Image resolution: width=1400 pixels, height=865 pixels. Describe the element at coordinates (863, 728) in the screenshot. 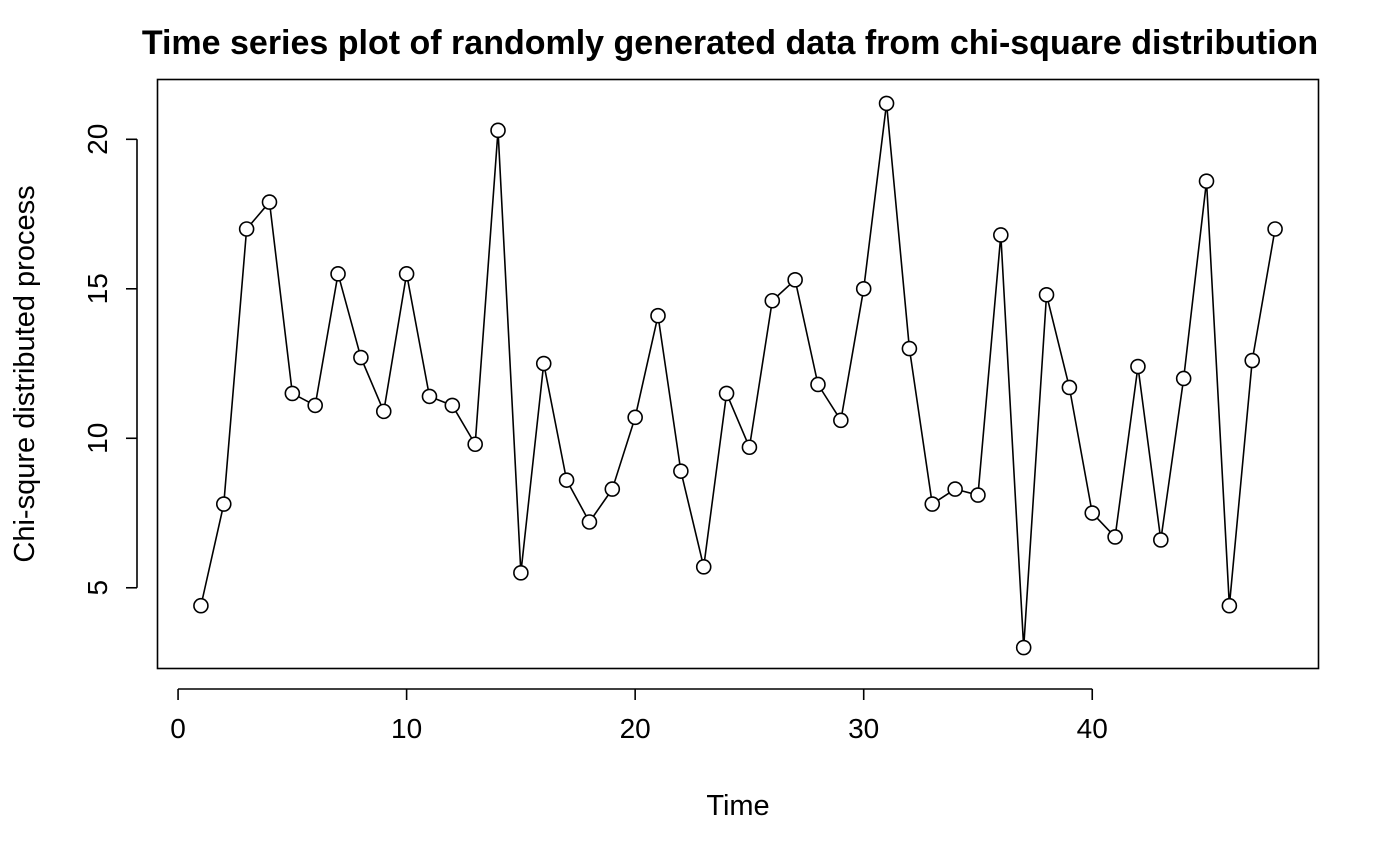

I see `x-tick-label: 30` at that location.